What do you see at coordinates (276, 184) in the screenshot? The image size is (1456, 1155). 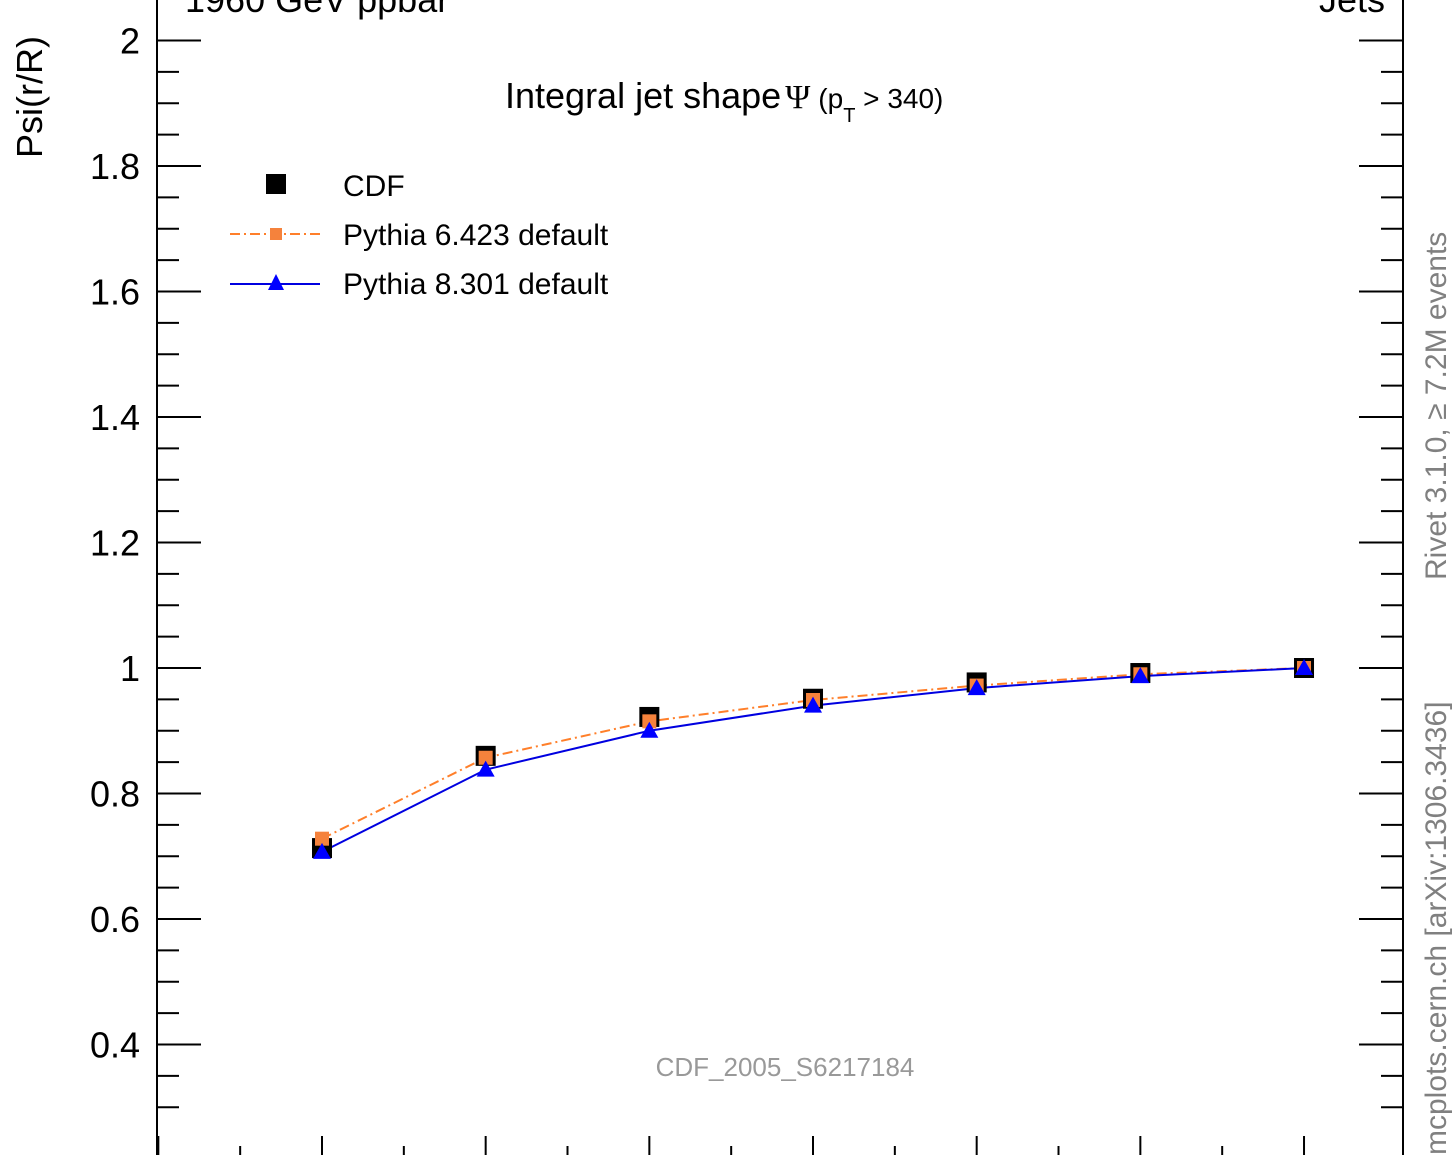 I see `legend-marker-cdf` at bounding box center [276, 184].